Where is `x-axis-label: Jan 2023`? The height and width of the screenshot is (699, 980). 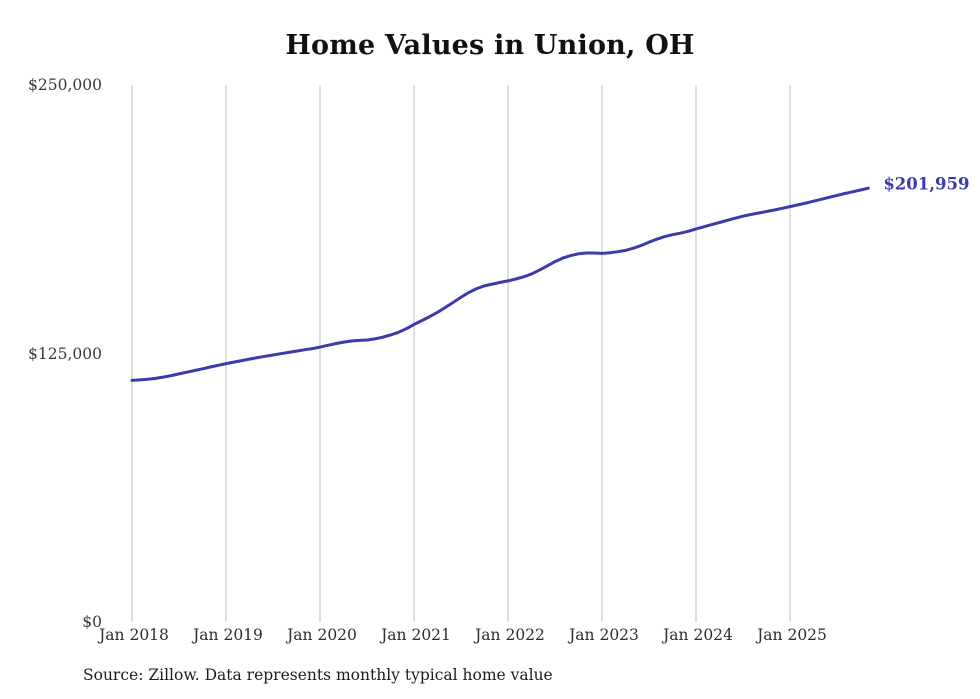 x-axis-label: Jan 2023 is located at coordinates (604, 635).